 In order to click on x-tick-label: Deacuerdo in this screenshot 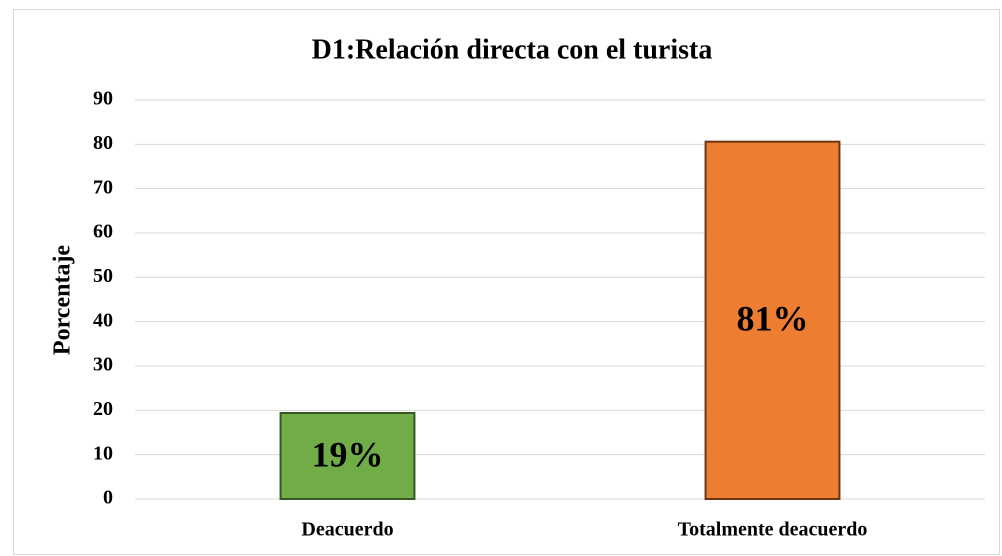, I will do `click(347, 530)`.